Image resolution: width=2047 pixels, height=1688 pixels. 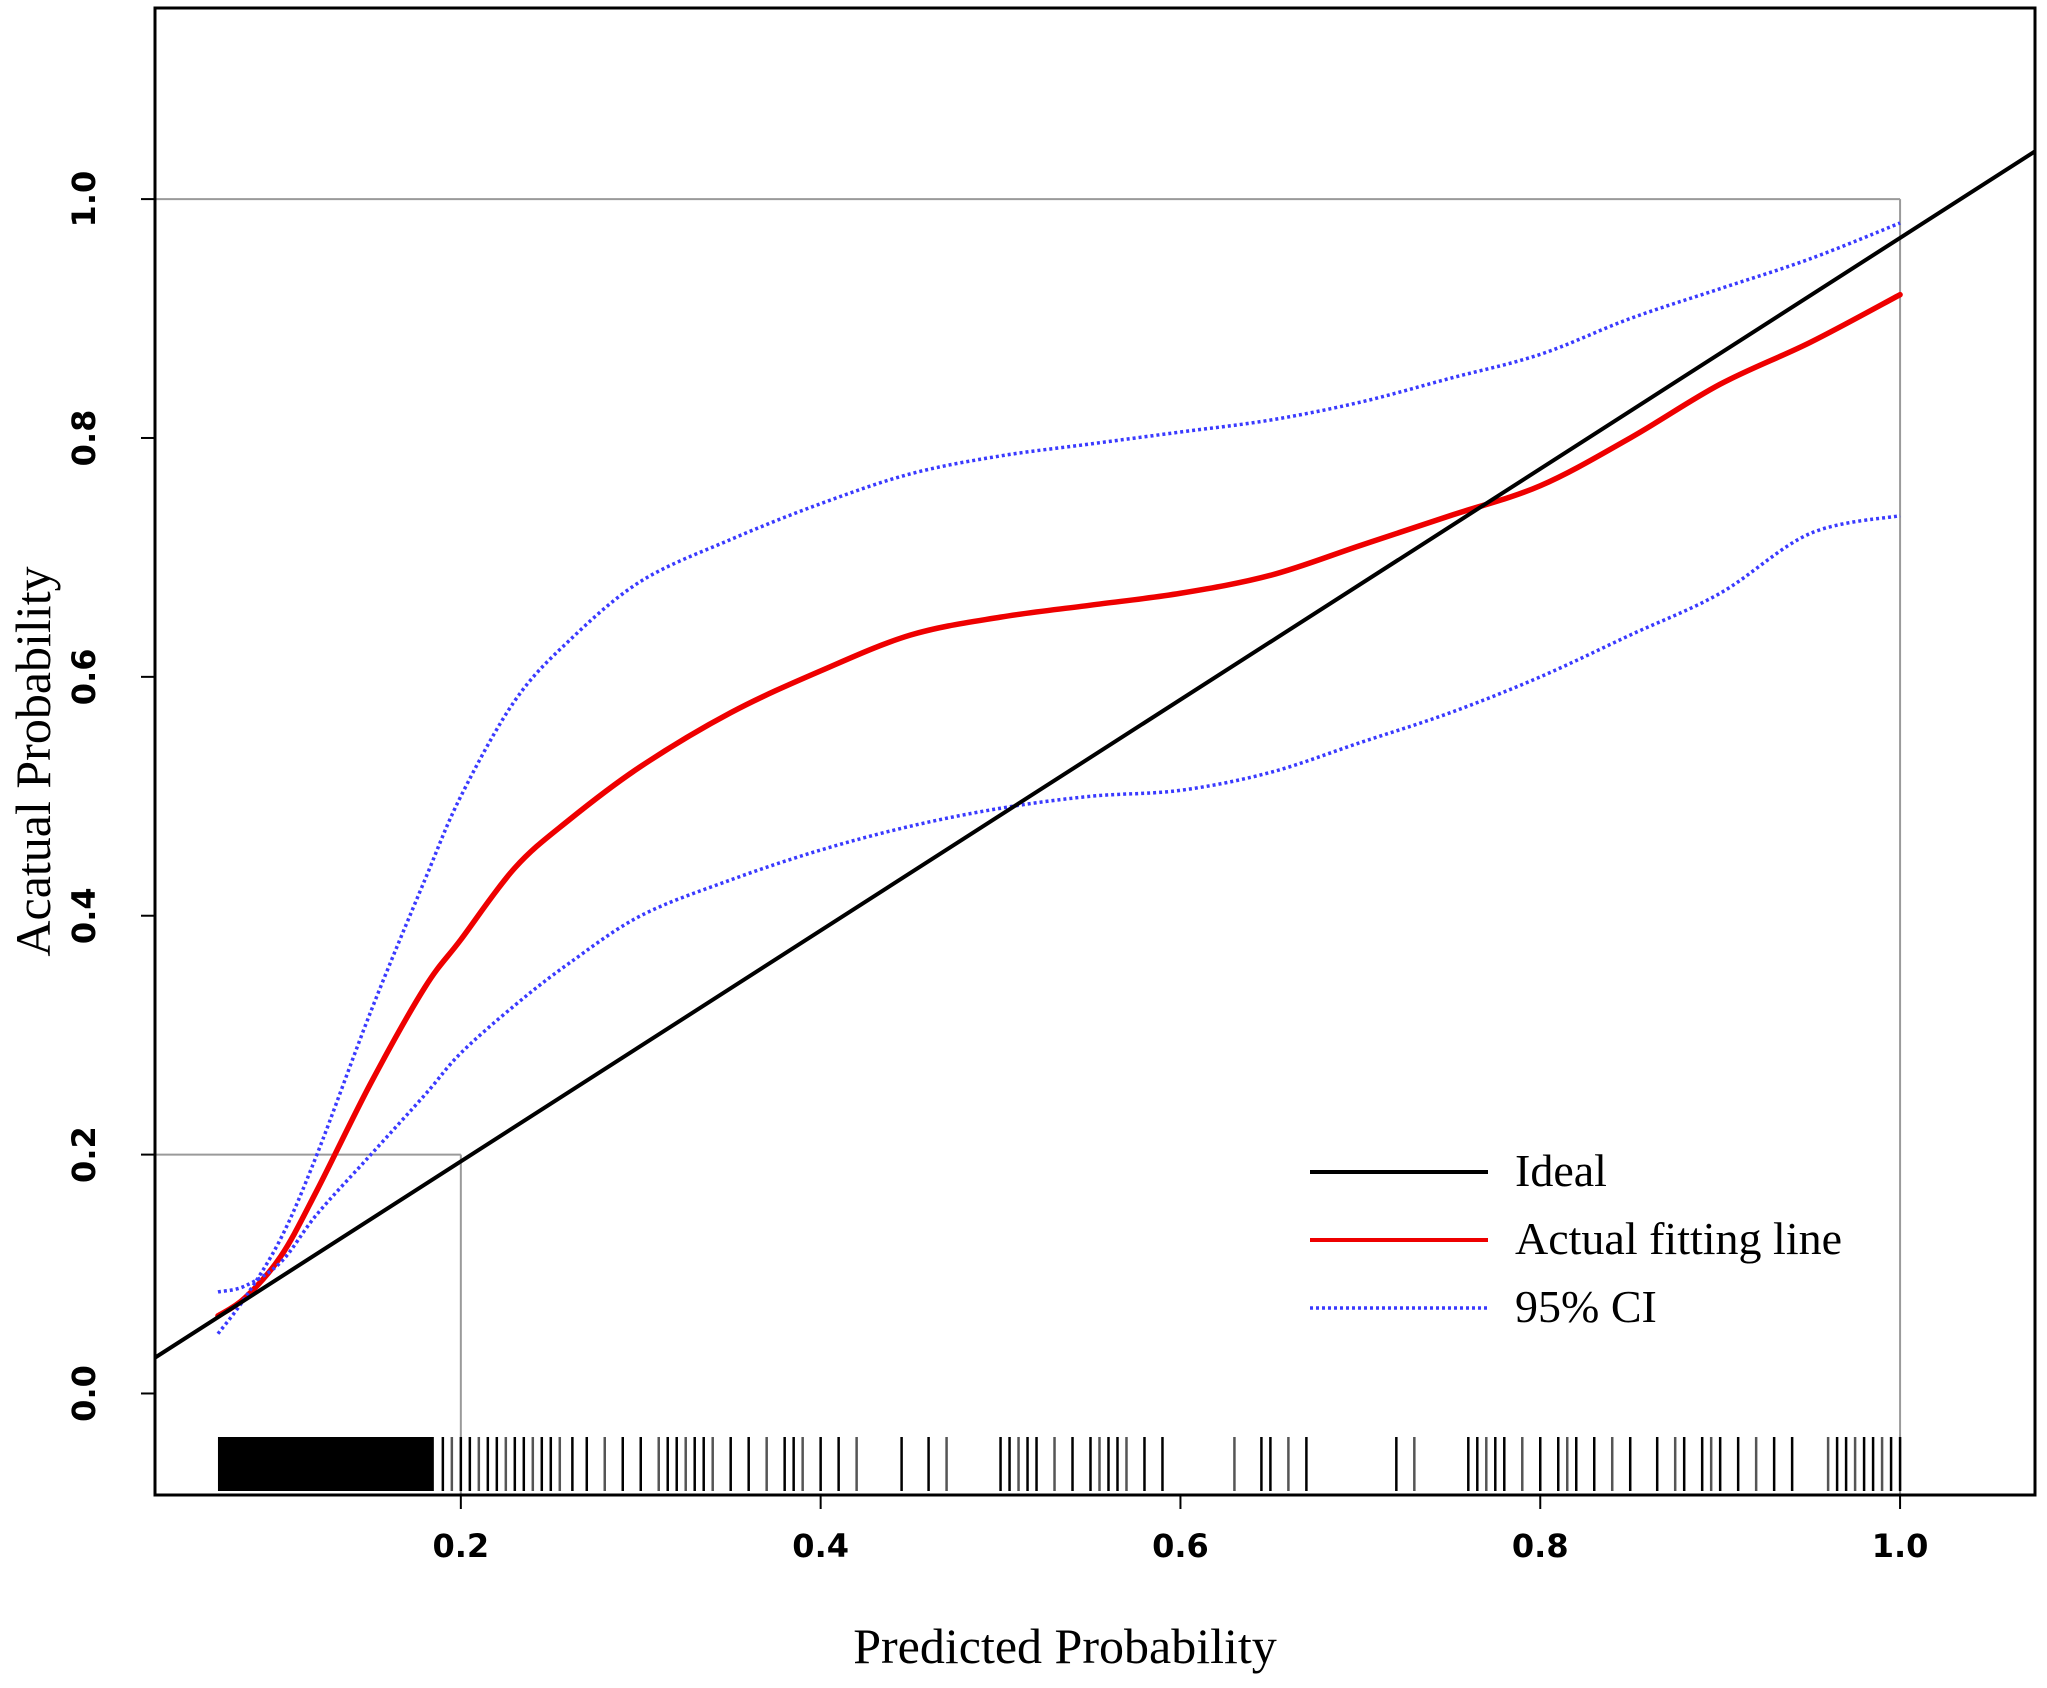 What do you see at coordinates (110, 796) in the screenshot?
I see `y-axis: 0.0 0.2 0.4 0.6 0.8 1.0` at bounding box center [110, 796].